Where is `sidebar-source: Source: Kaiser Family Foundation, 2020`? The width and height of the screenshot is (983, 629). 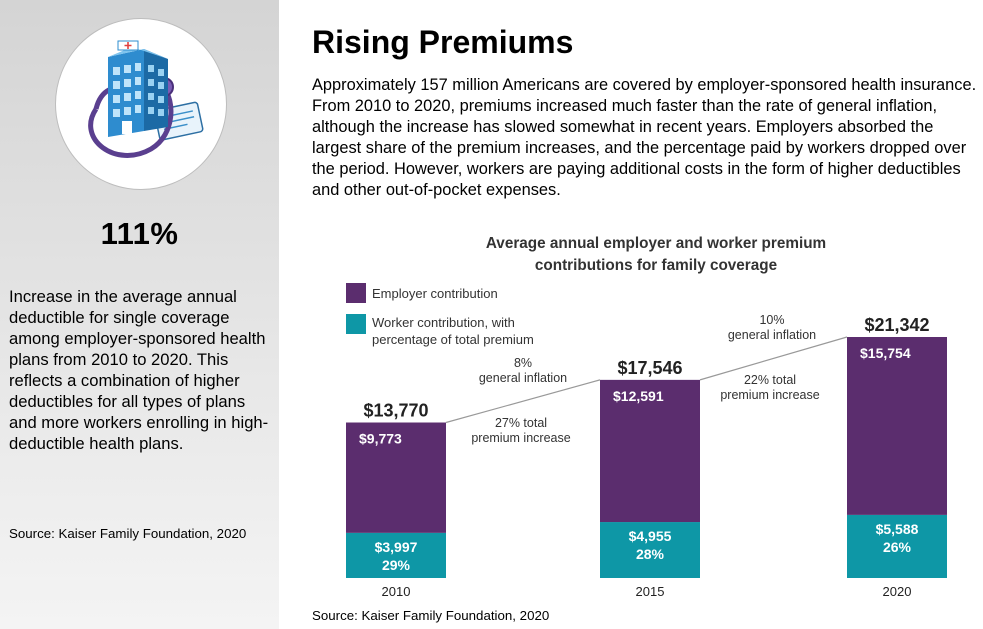 sidebar-source: Source: Kaiser Family Foundation, 2020 is located at coordinates (128, 533).